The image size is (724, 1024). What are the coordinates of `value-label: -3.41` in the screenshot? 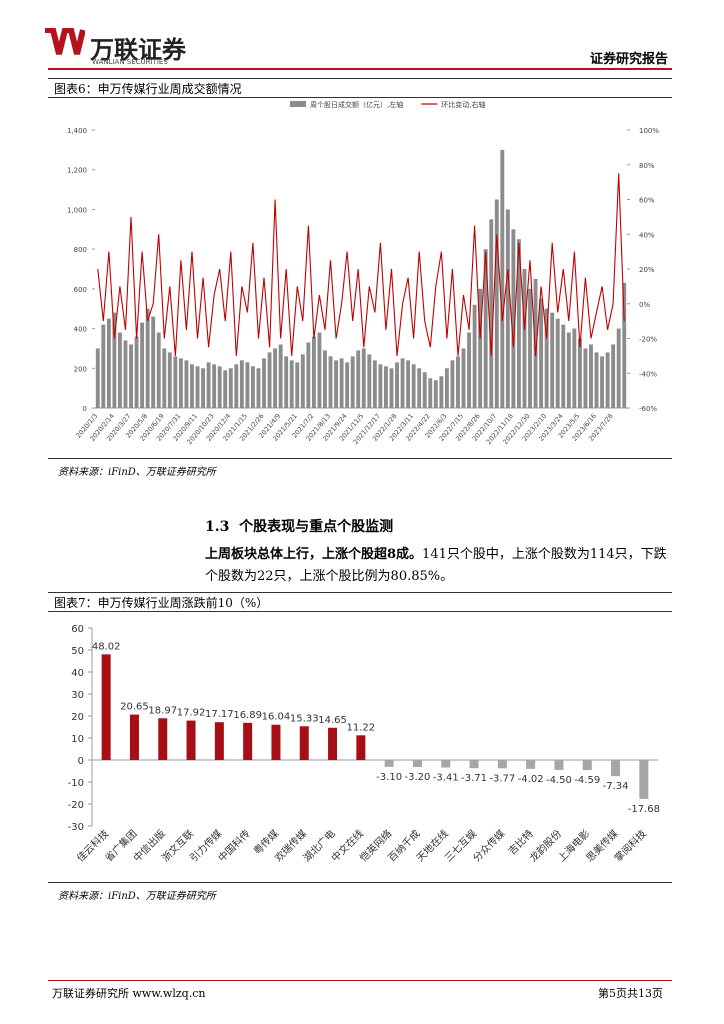 It's located at (446, 778).